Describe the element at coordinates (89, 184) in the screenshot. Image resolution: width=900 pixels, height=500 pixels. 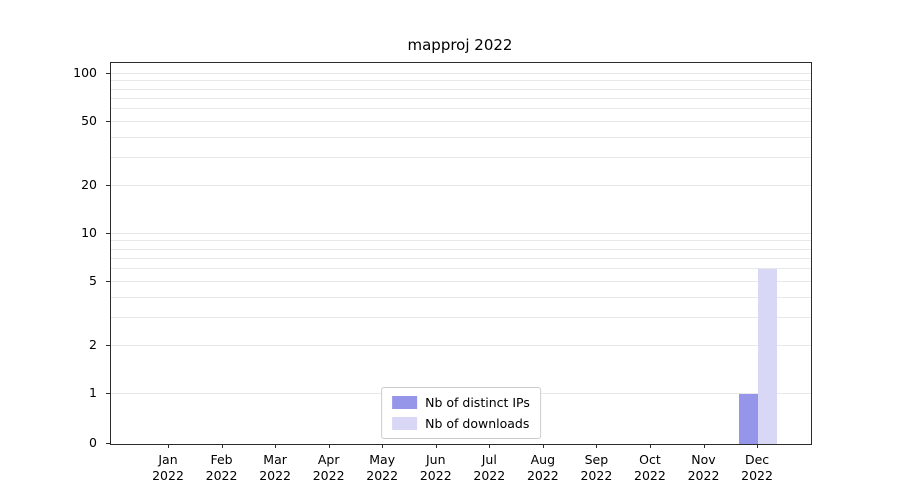
I see `y-tick-label: 20` at that location.